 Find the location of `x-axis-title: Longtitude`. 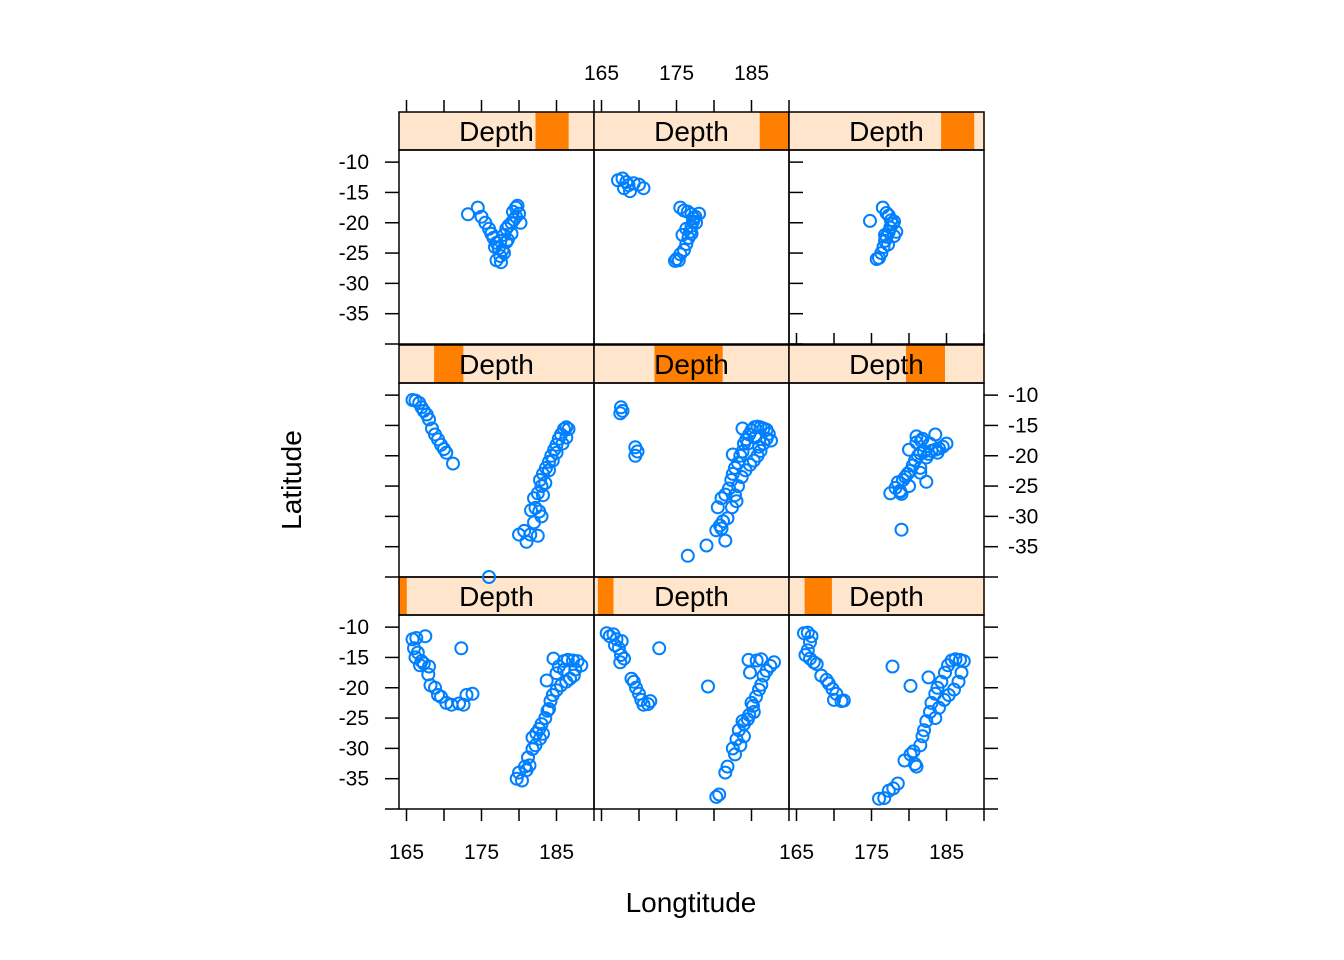

x-axis-title: Longtitude is located at coordinates (691, 902).